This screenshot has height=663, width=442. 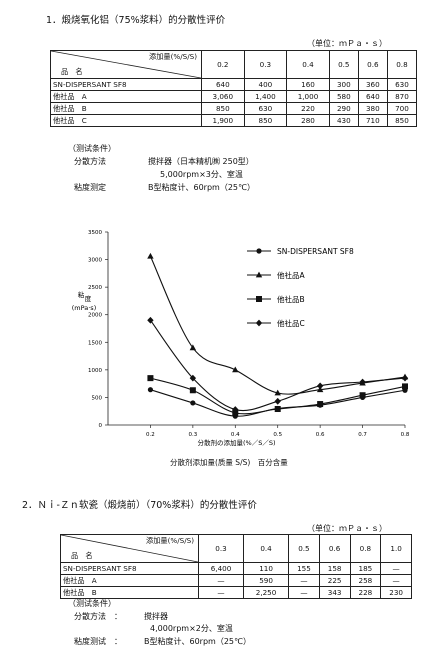 What do you see at coordinates (95, 261) in the screenshot?
I see `y-tick-label: 3000` at bounding box center [95, 261].